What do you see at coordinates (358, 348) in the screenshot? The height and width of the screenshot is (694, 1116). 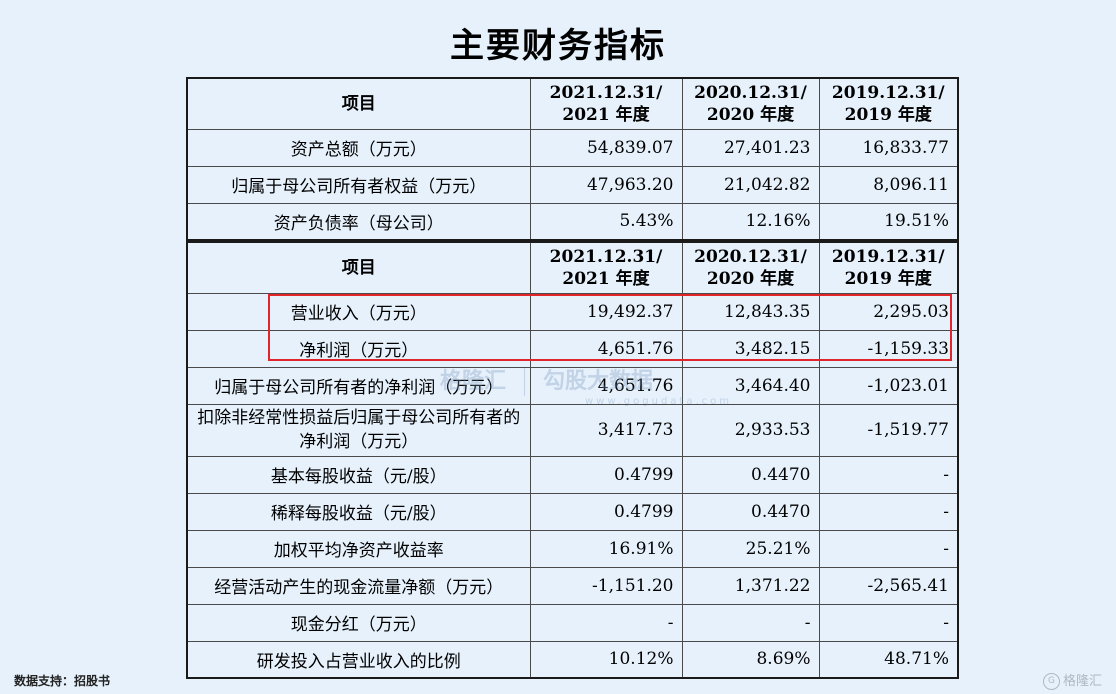 I see `row-label: 净利润（万元）` at bounding box center [358, 348].